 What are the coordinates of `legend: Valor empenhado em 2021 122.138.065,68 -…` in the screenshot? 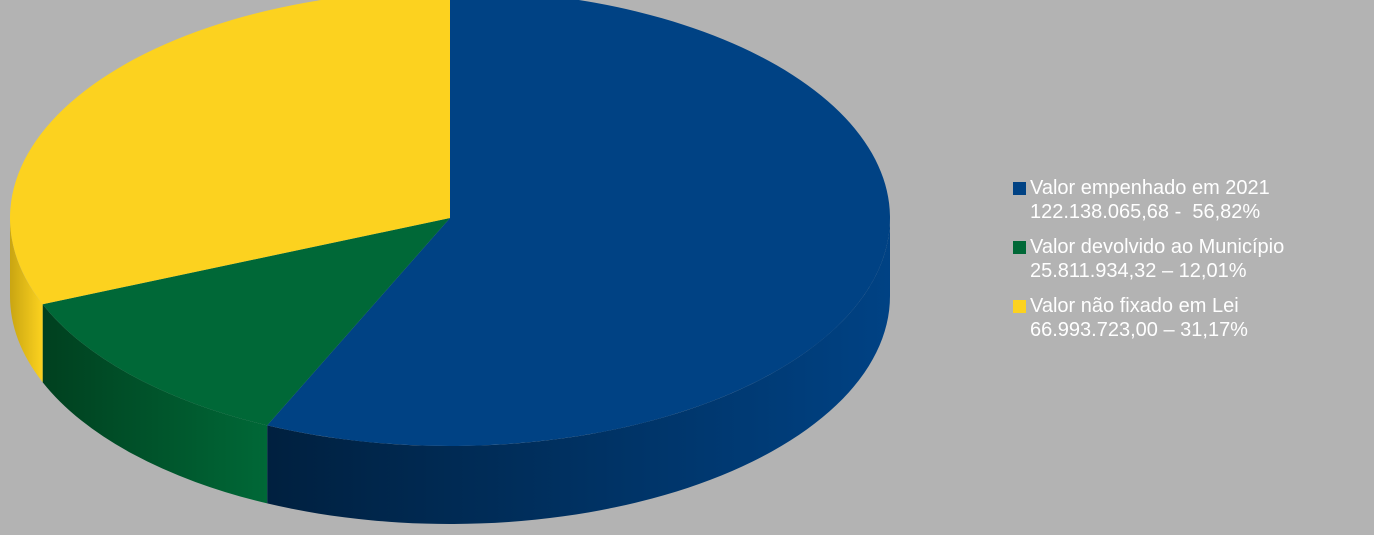 It's located at (1193, 264).